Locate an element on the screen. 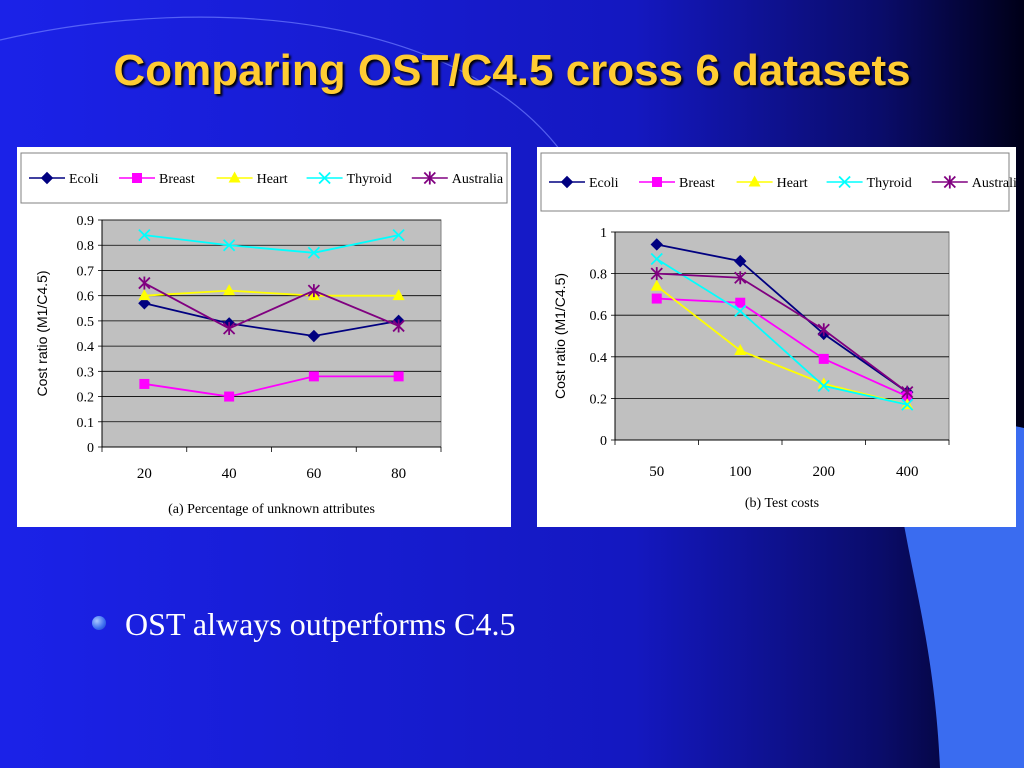 This screenshot has width=1024, height=768. chart-a-series-line-thyroid is located at coordinates (271, 244).